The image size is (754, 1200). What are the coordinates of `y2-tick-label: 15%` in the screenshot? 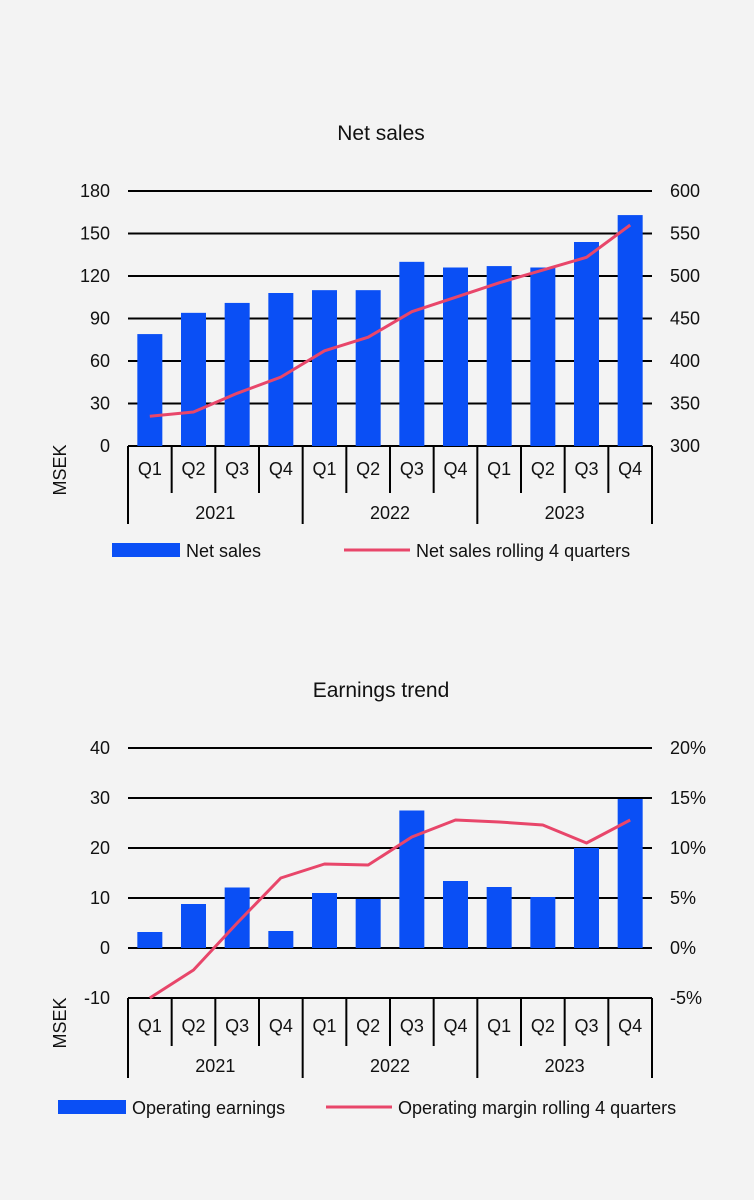 It's located at (688, 798).